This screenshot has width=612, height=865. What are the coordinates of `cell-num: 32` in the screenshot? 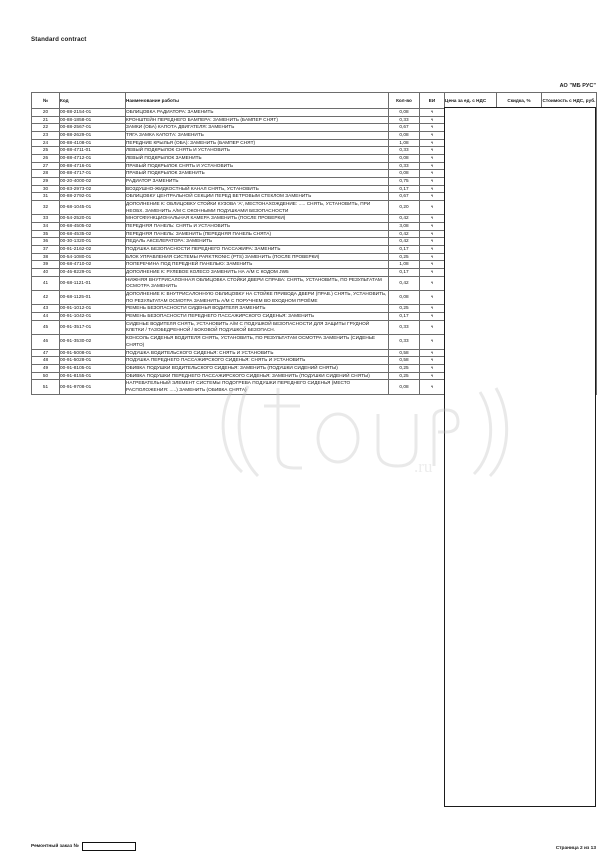 It's located at (45, 208).